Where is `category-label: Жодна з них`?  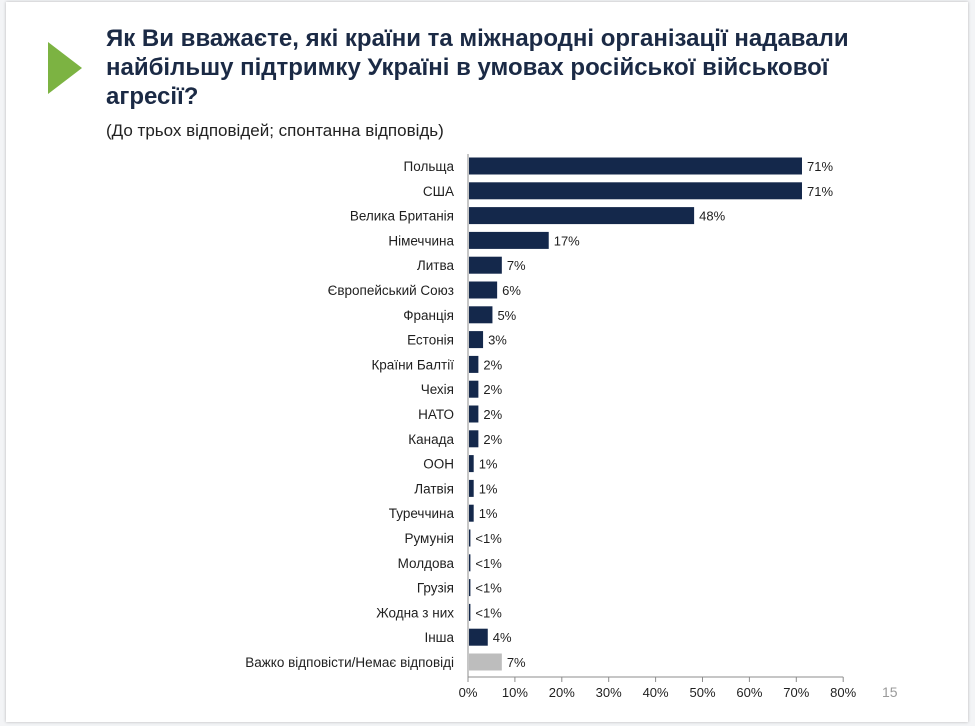 category-label: Жодна з них is located at coordinates (415, 612).